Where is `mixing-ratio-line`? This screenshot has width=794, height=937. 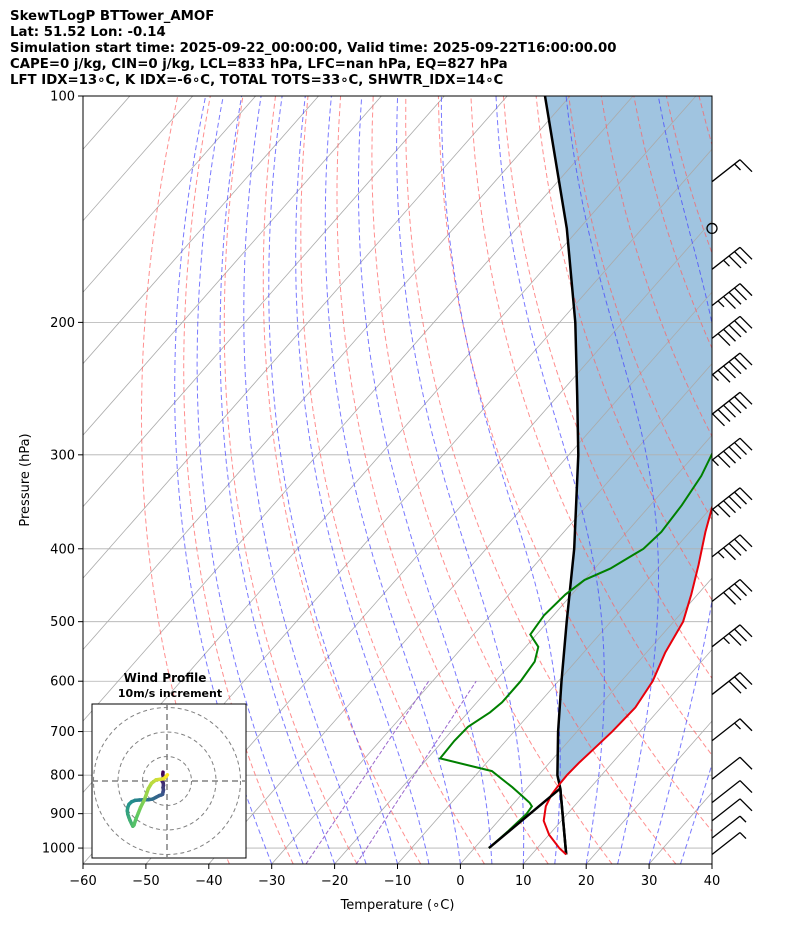
mixing-ratio-line is located at coordinates (367, 772).